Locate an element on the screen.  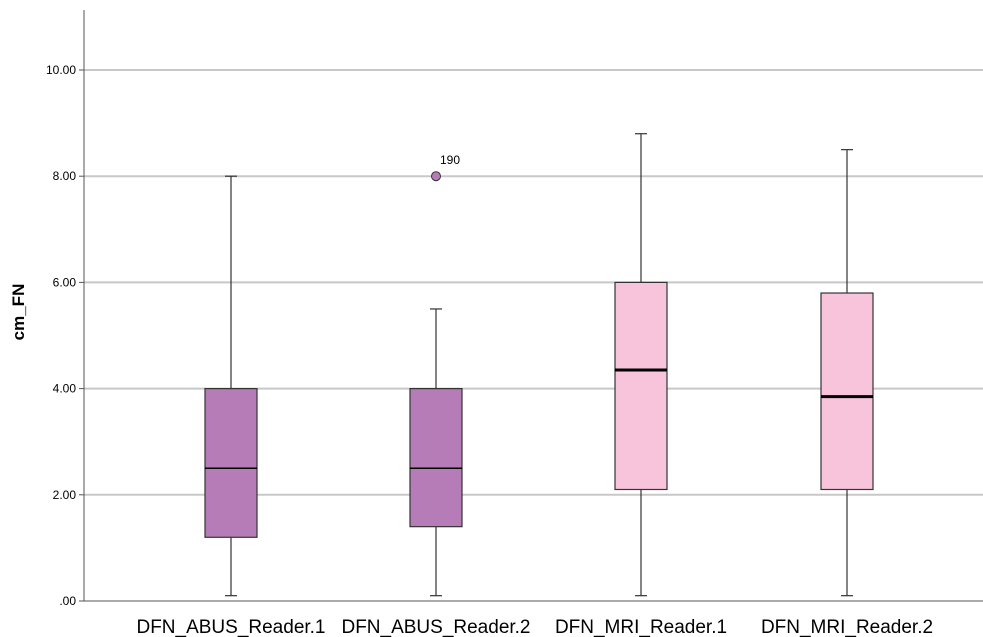
y-tick-label: 8.00 is located at coordinates (65, 176).